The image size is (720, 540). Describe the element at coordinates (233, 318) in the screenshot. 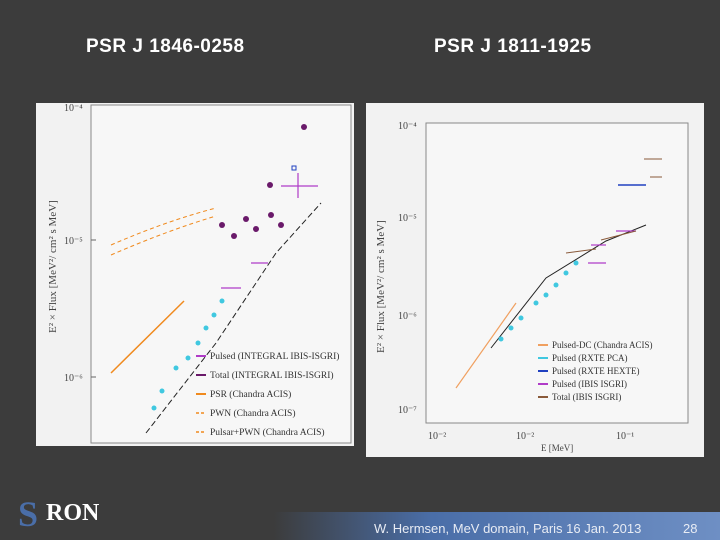

I see `model-fit-line` at that location.